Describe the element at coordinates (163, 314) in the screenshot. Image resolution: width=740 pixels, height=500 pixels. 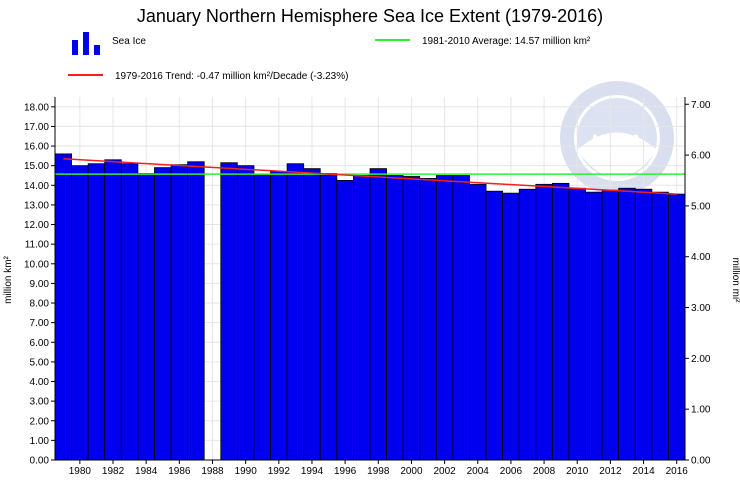
I see `bar-1985` at that location.